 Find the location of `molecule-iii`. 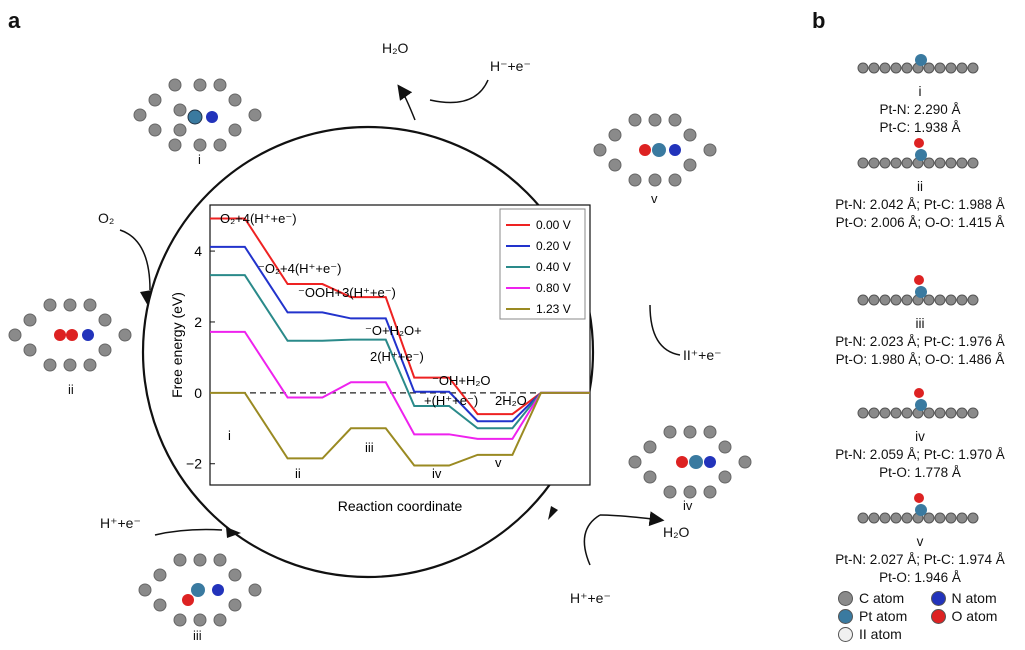

molecule-iii is located at coordinates (200, 590).